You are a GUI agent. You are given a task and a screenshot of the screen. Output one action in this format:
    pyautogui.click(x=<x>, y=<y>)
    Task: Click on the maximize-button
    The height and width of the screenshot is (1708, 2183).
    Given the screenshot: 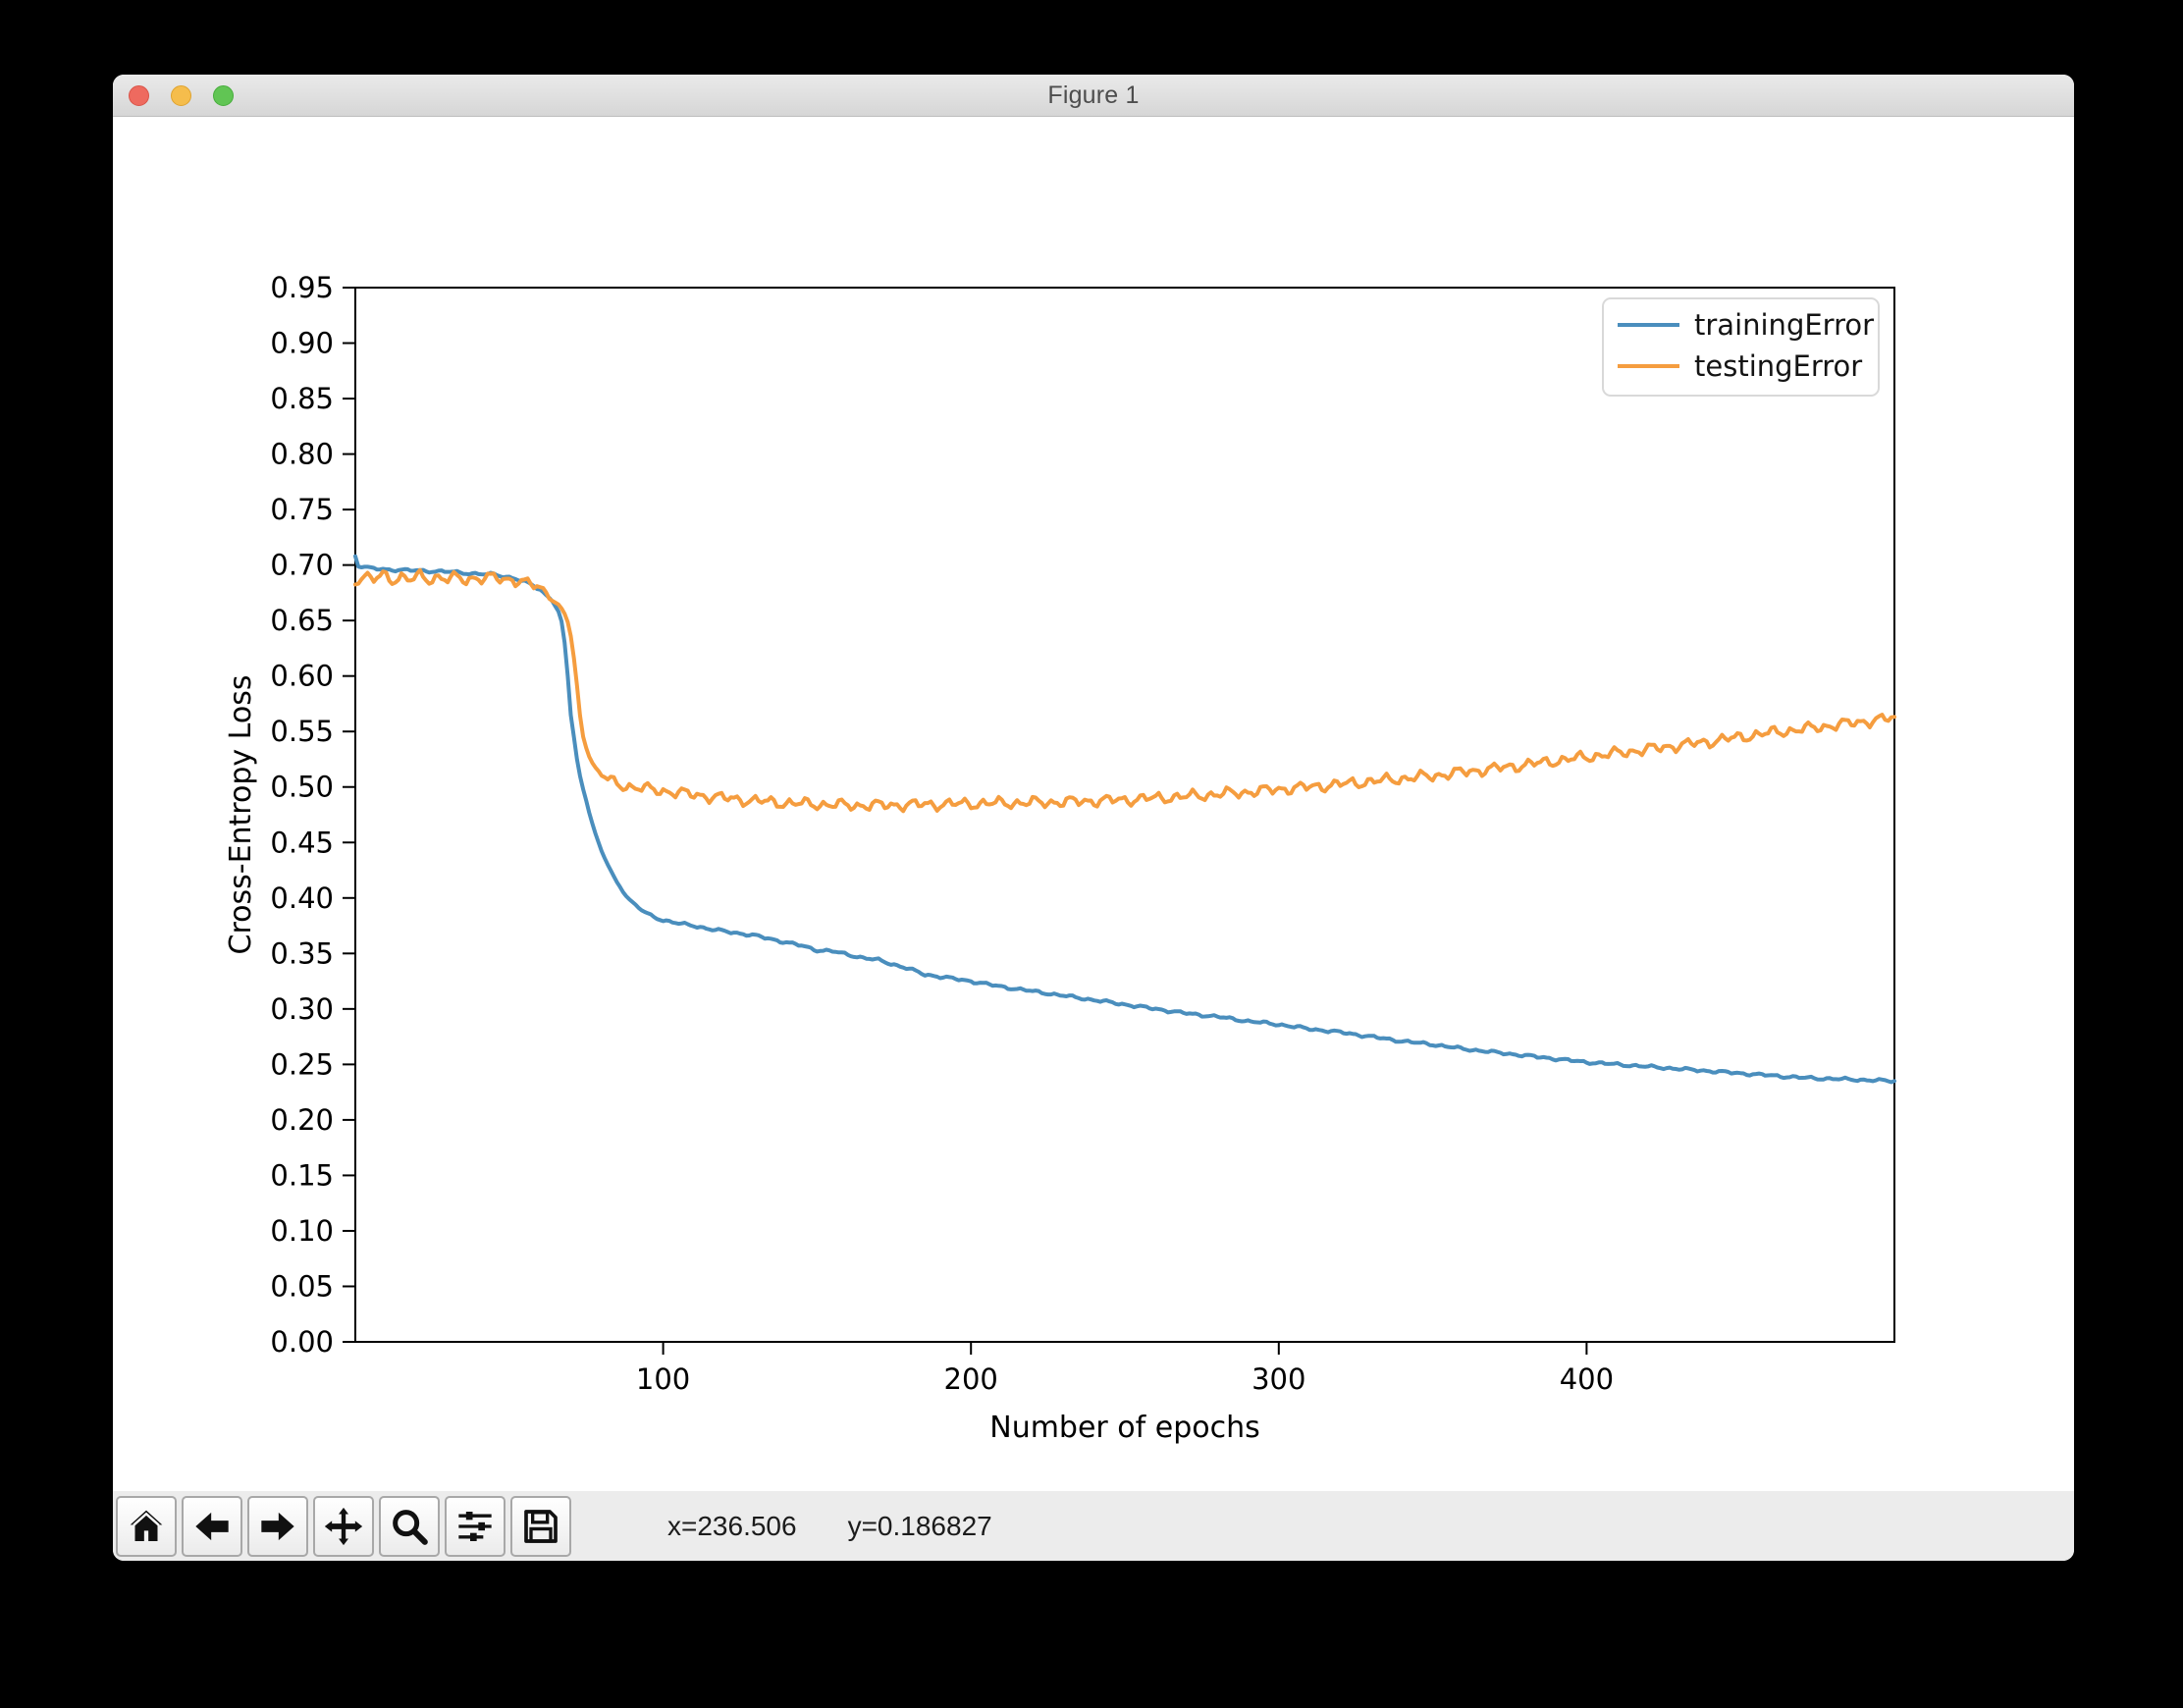 What is the action you would take?
    pyautogui.click(x=223, y=95)
    